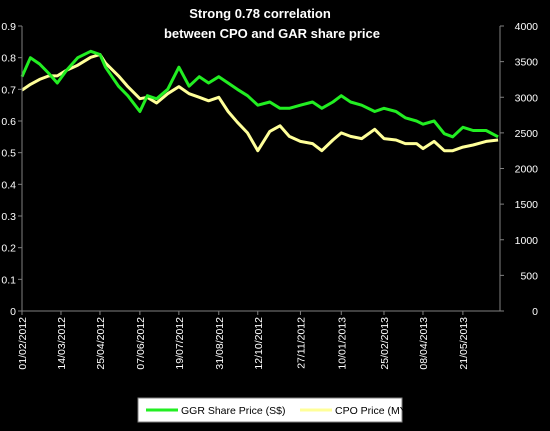 This screenshot has height=431, width=550. What do you see at coordinates (260, 13) in the screenshot?
I see `chart-title-line-1: Strong 0.78 correlation` at bounding box center [260, 13].